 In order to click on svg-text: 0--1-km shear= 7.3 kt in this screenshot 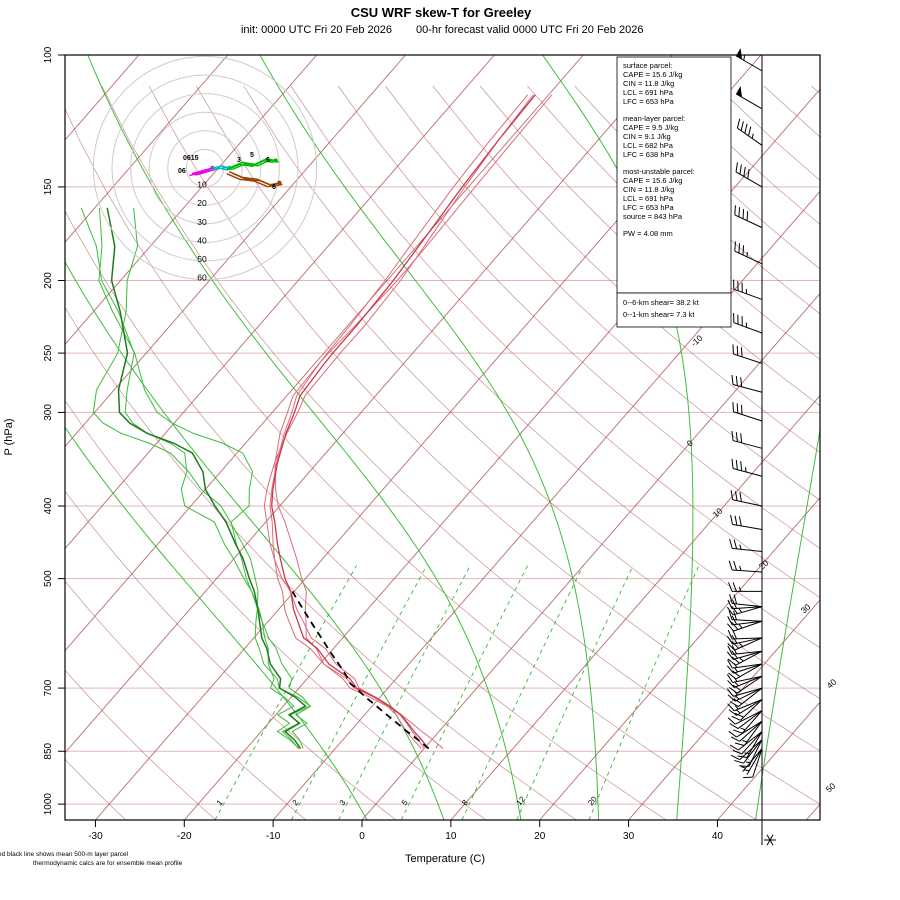, I will do `click(659, 314)`.